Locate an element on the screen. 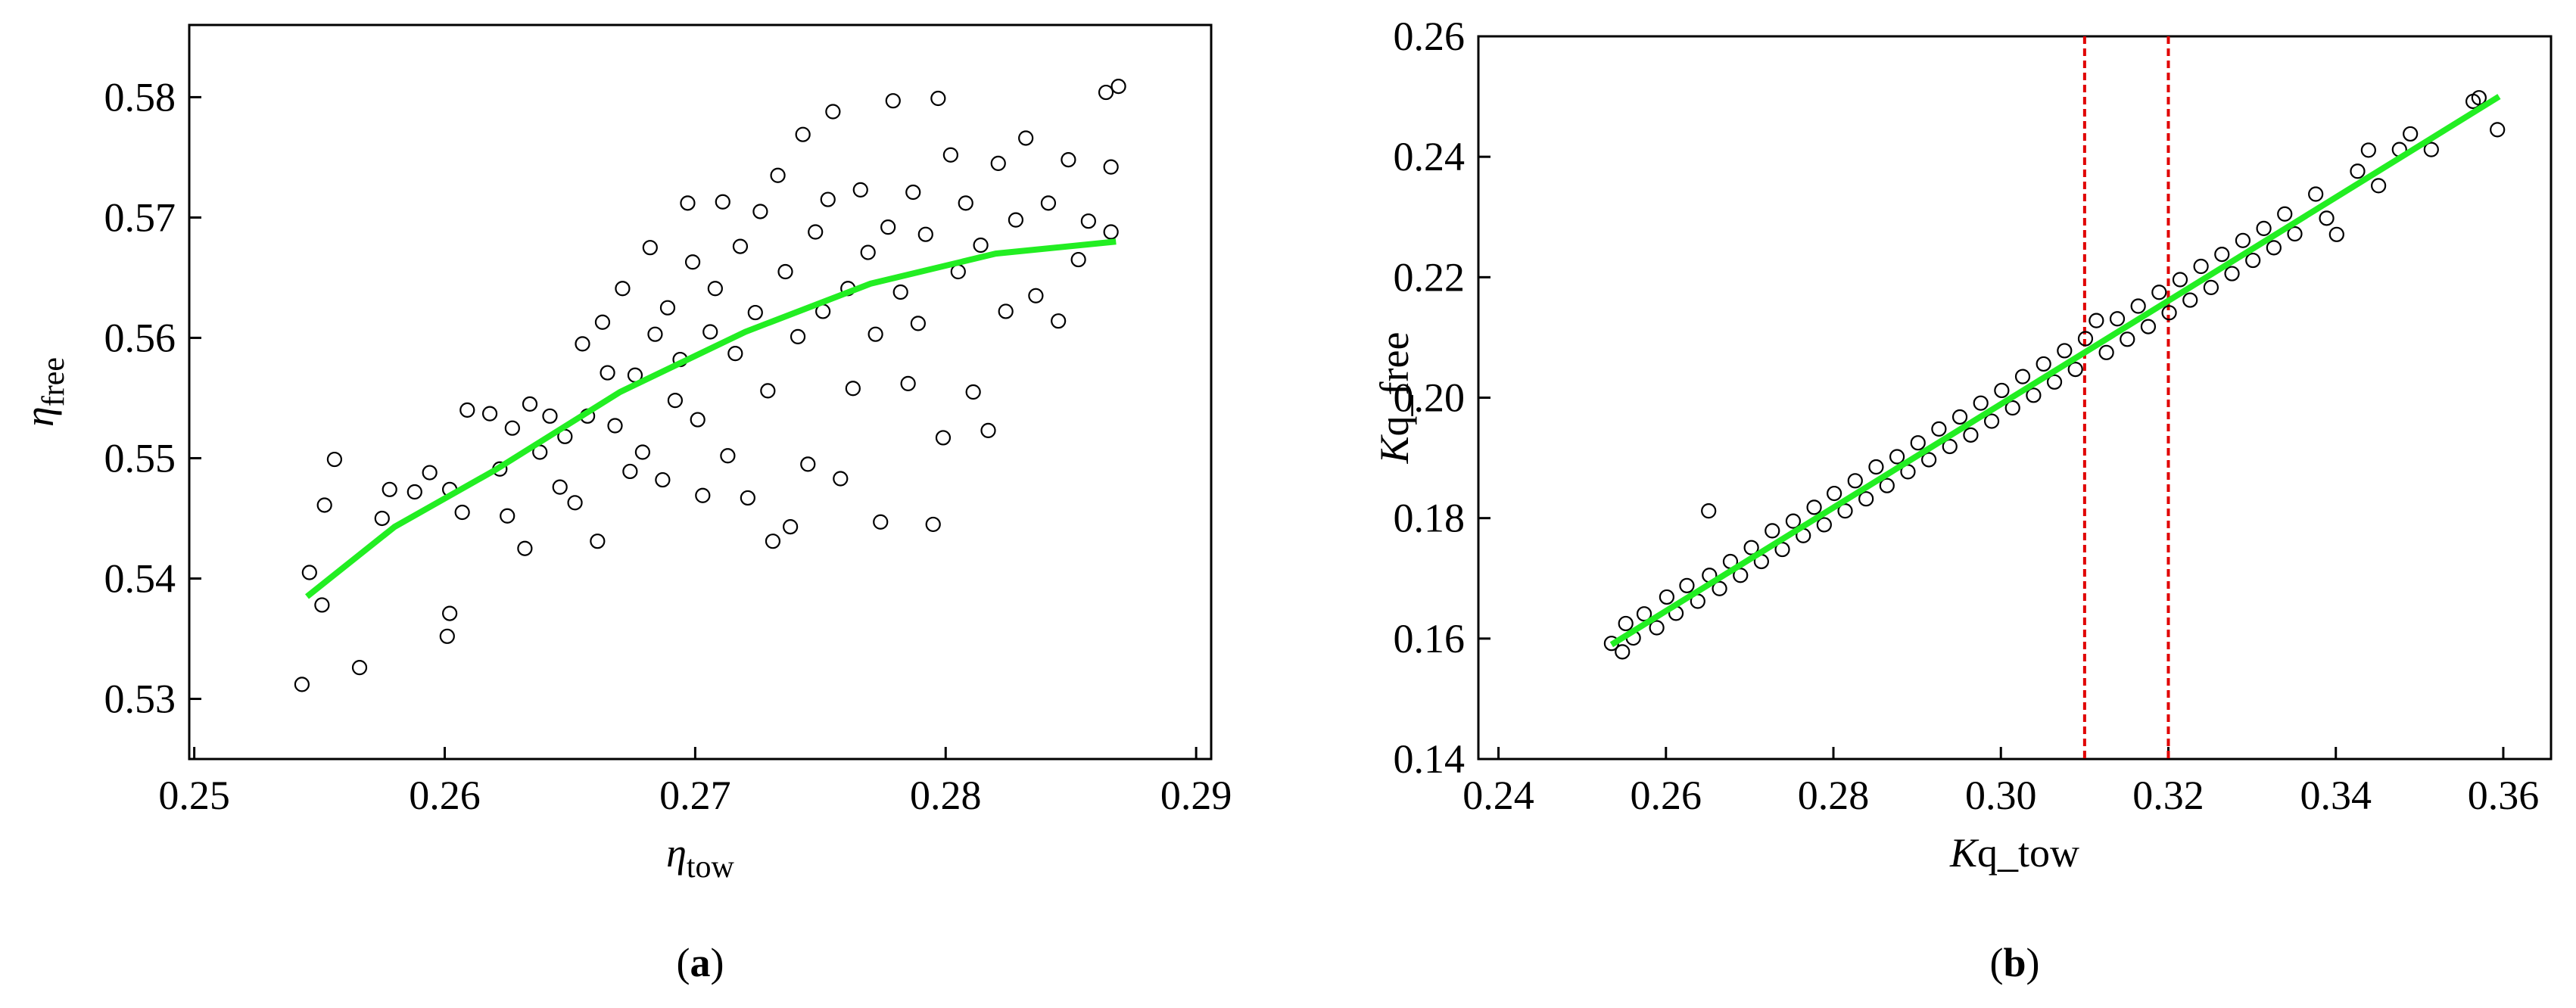 This screenshot has width=2576, height=1008. axis-label-symbol: K is located at coordinates (1394, 449).